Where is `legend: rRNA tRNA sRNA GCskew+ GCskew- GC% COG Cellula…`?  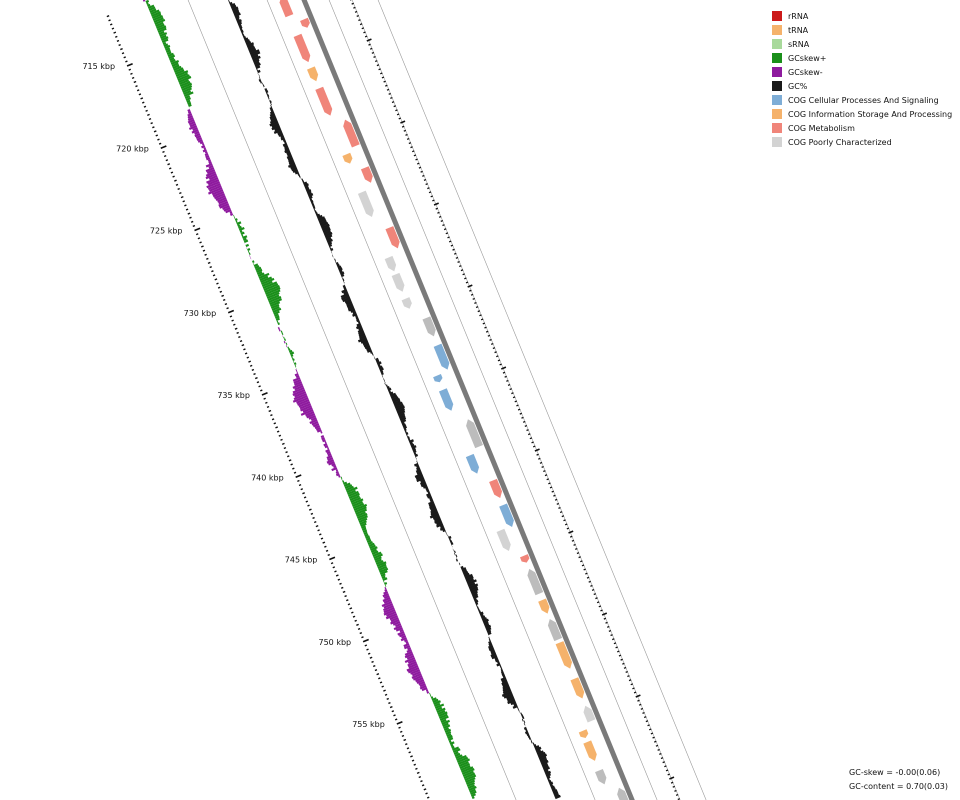 legend: rRNA tRNA sRNA GCskew+ GCskew- GC% COG Cellula… is located at coordinates (862, 79).